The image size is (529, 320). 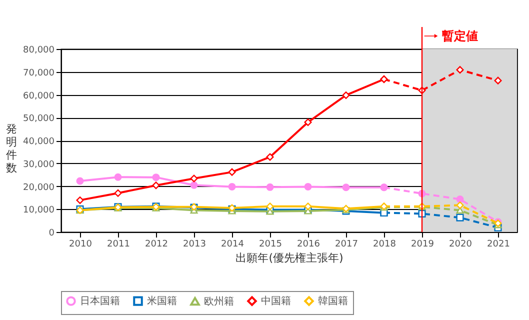 I want to click on x-tick-label: 2021, so click(x=498, y=245).